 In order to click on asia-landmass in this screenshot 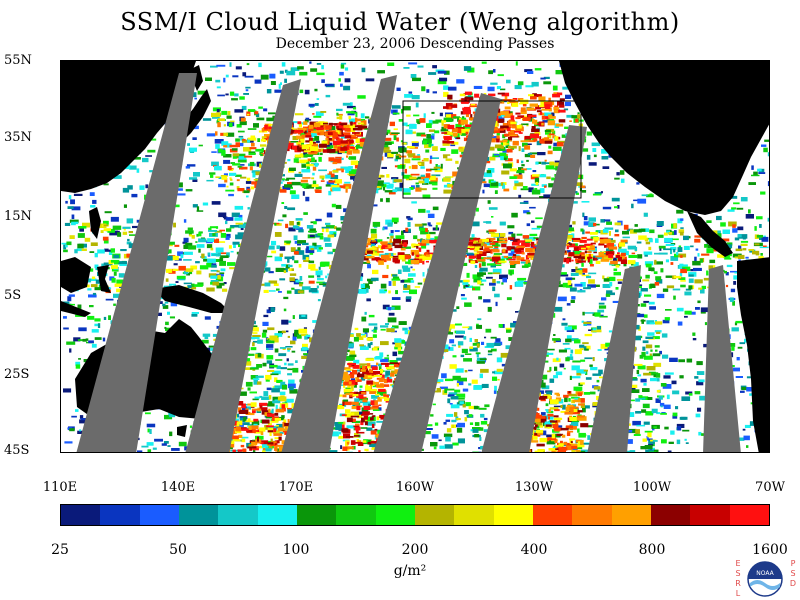, I will do `click(128, 127)`.